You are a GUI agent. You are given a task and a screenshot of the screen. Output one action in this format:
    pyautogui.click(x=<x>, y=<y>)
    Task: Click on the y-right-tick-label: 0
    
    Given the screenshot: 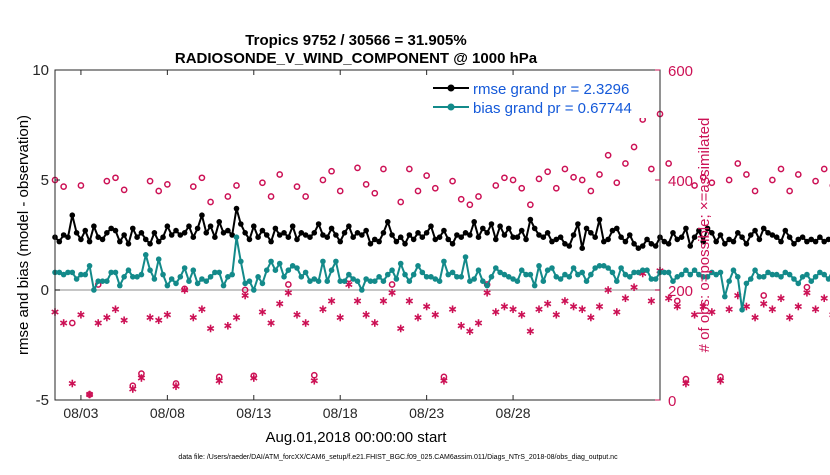 What is the action you would take?
    pyautogui.click(x=672, y=401)
    